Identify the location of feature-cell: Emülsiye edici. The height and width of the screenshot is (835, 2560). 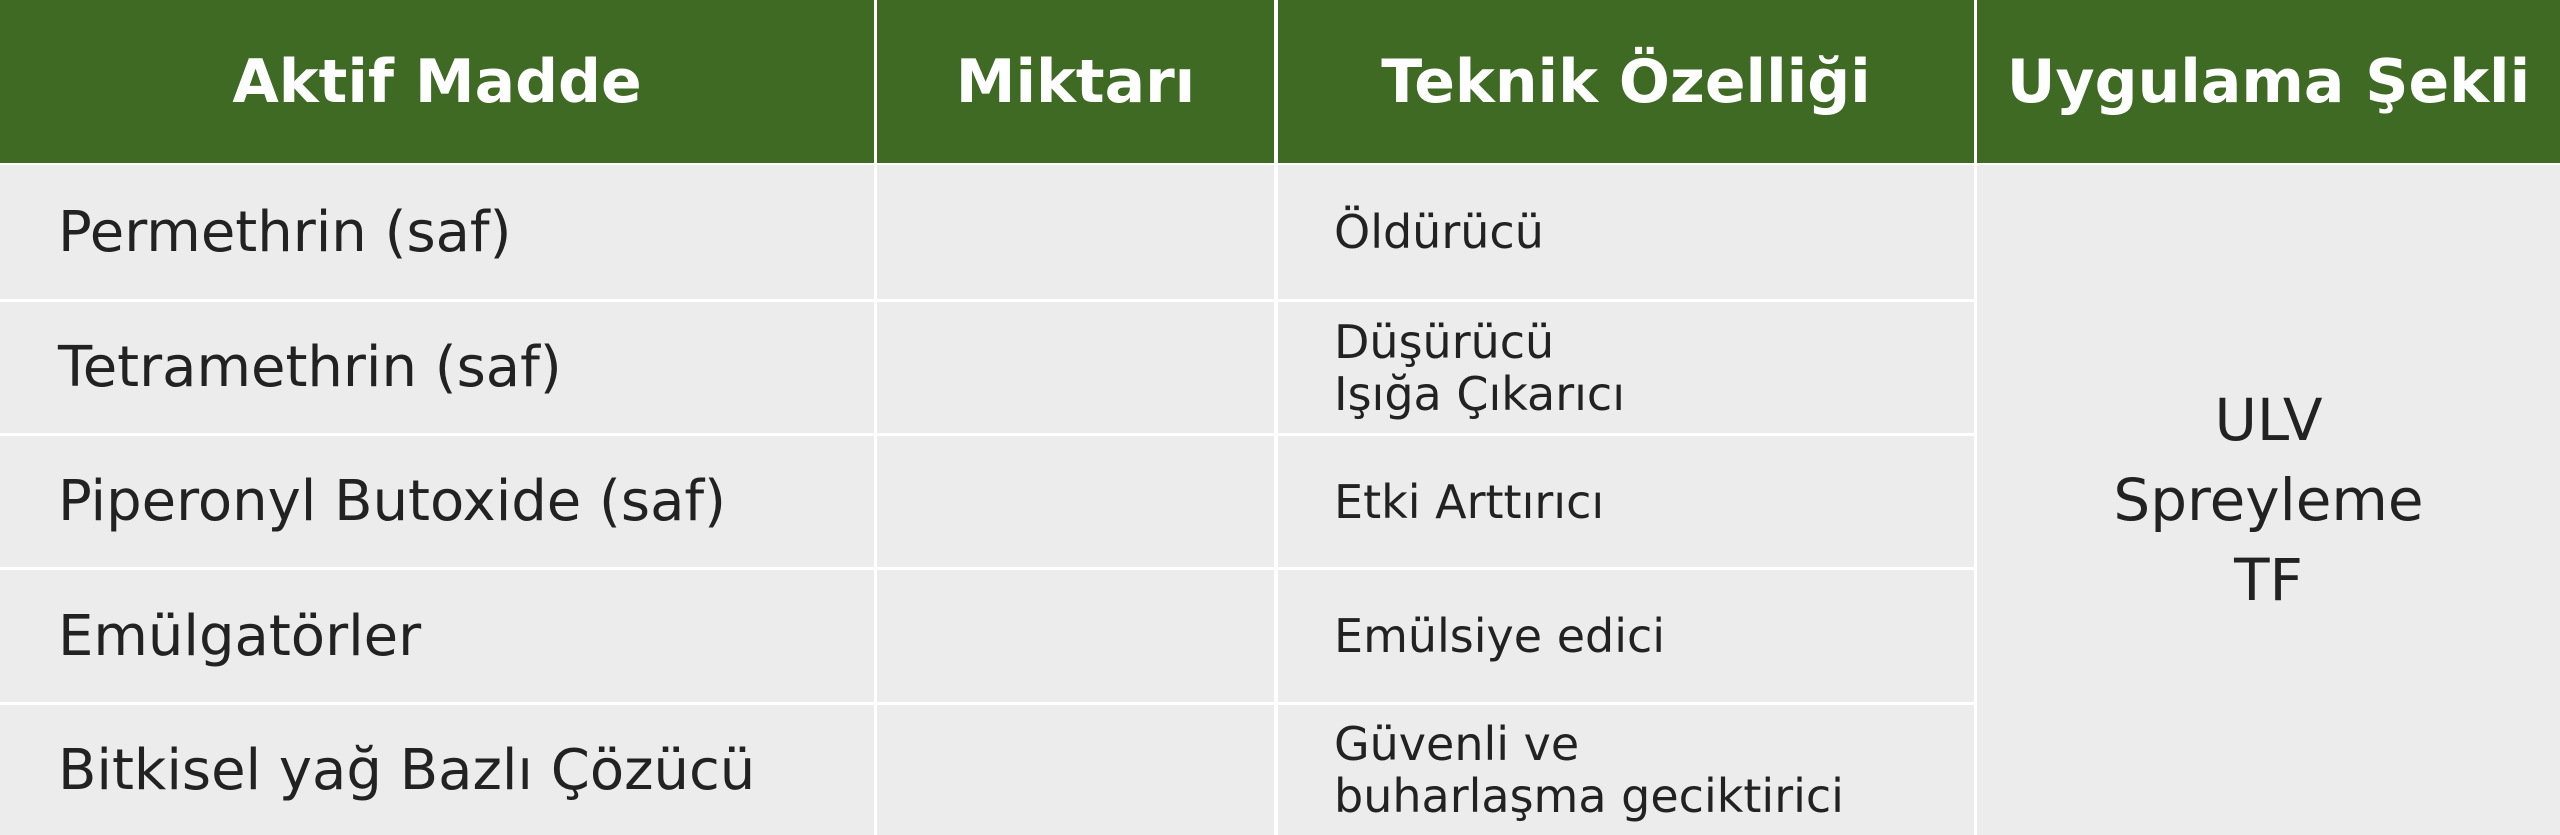
(1626, 636).